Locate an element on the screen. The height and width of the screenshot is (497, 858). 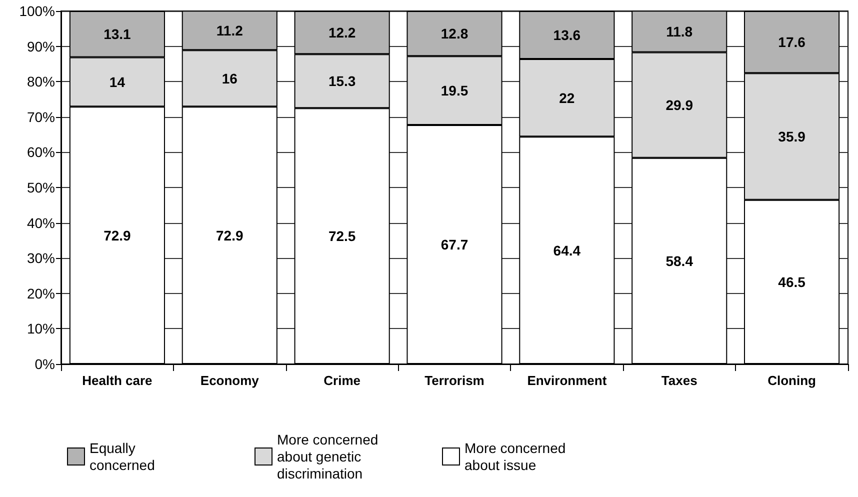
y-tick-label: 0% is located at coordinates (44, 364).